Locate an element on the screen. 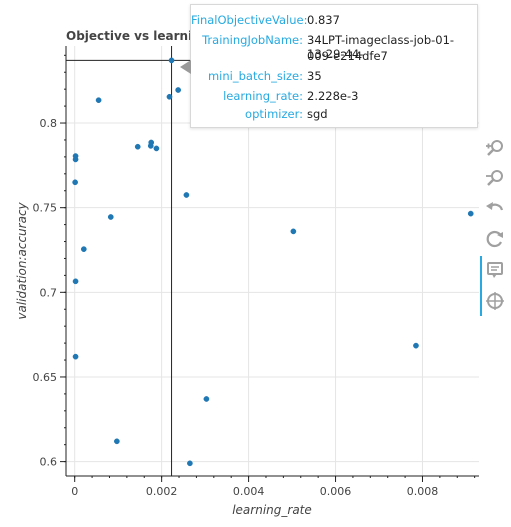 The width and height of the screenshot is (511, 527). hover-tool is located at coordinates (495, 271).